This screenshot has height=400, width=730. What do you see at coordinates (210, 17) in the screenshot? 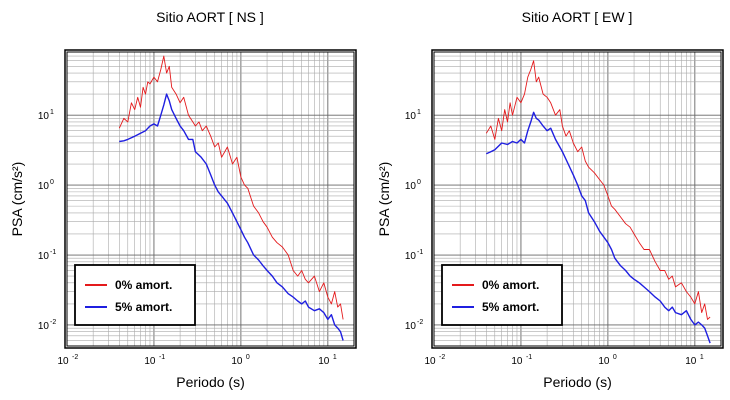
I see `chart-title: Sitio AORT [ NS ]` at bounding box center [210, 17].